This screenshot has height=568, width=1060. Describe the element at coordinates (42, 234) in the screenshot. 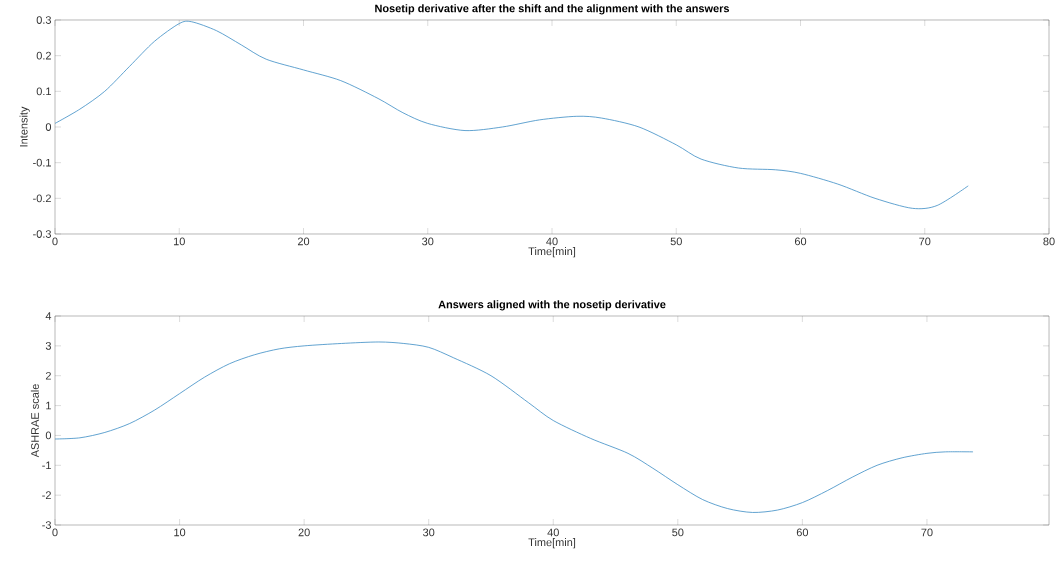

I see `y-tick-label: -0.3` at that location.